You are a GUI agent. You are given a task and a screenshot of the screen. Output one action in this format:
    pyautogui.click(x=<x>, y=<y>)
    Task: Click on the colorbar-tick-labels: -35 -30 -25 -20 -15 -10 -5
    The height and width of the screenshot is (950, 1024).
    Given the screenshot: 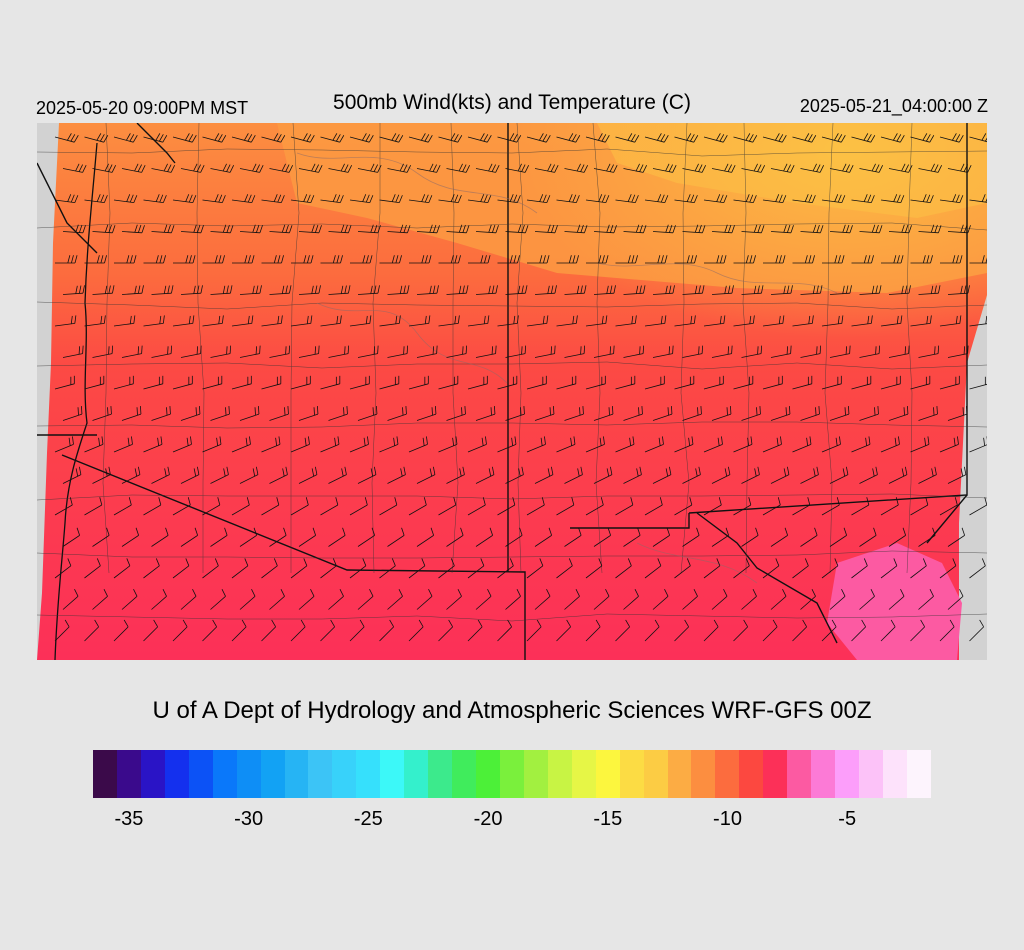 What is the action you would take?
    pyautogui.click(x=512, y=823)
    